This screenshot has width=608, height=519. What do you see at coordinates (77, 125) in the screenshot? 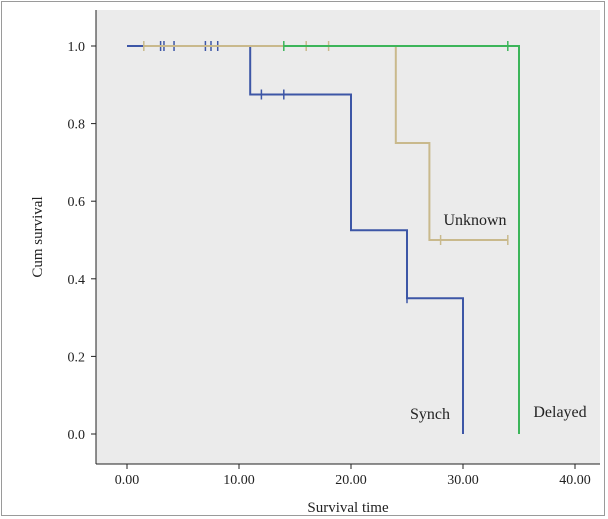
I see `y-tick-label: 0.8` at bounding box center [77, 125].